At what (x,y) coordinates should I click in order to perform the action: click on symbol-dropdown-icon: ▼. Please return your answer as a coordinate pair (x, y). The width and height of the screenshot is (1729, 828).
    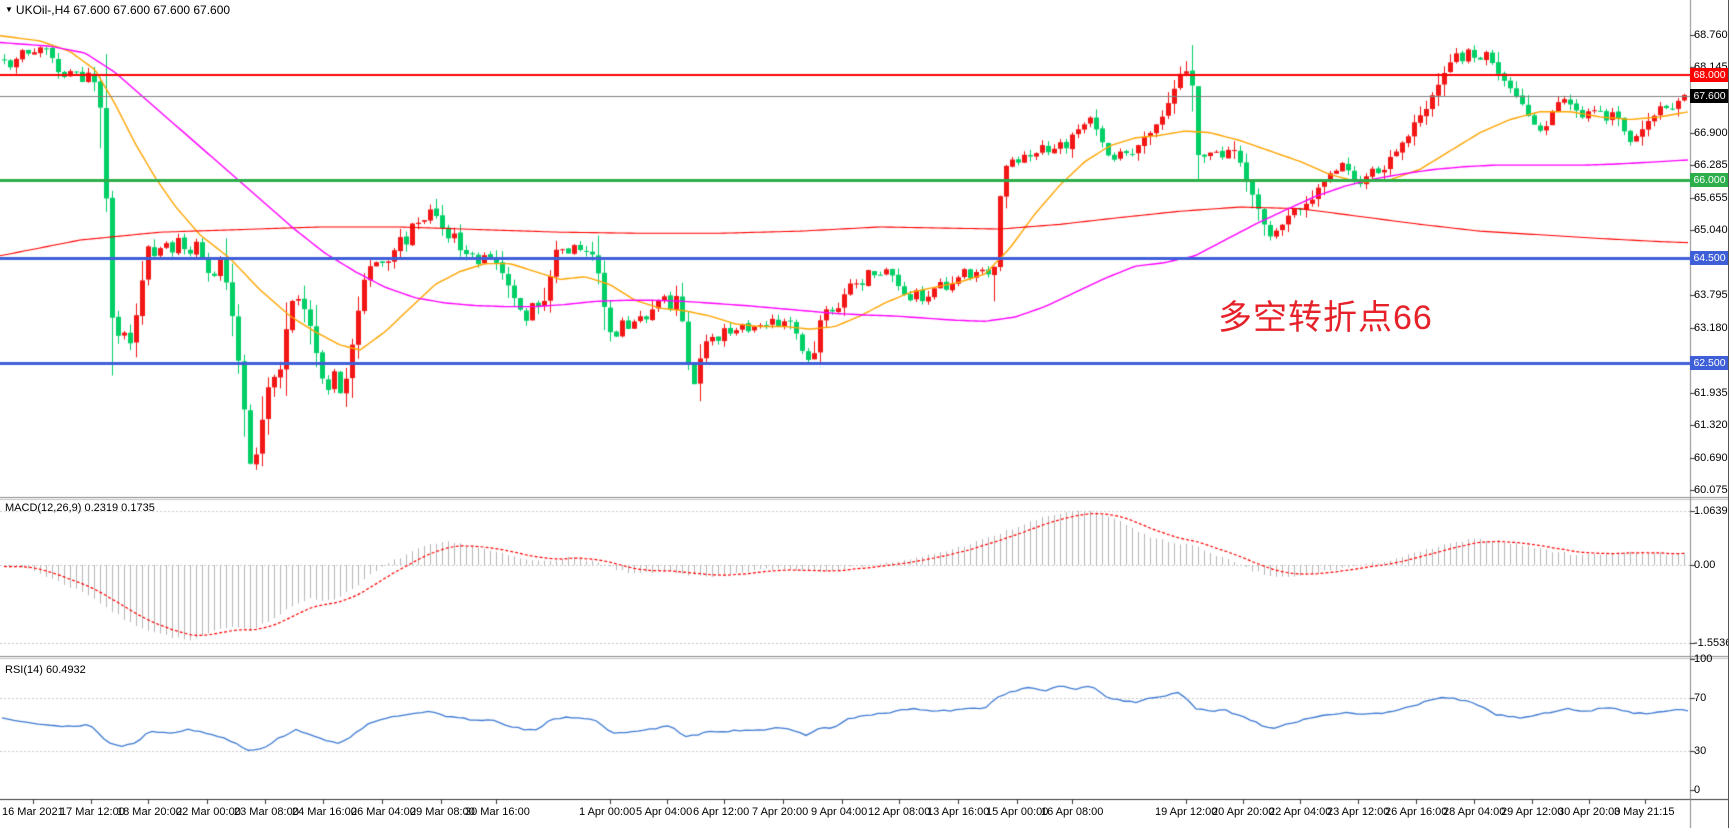
    Looking at the image, I should click on (9, 9).